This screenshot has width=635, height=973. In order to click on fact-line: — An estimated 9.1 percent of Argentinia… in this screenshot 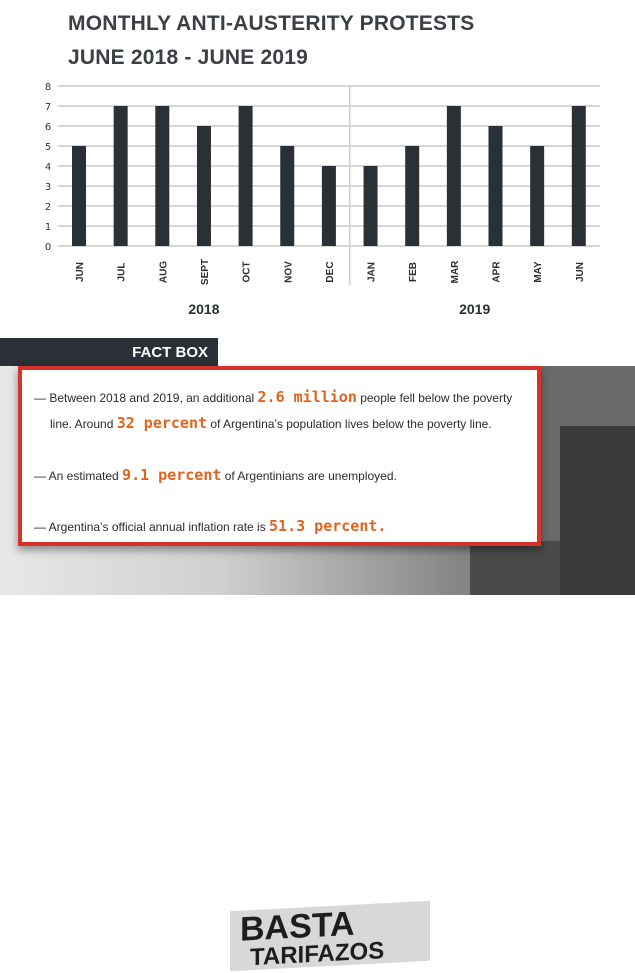, I will do `click(215, 475)`.